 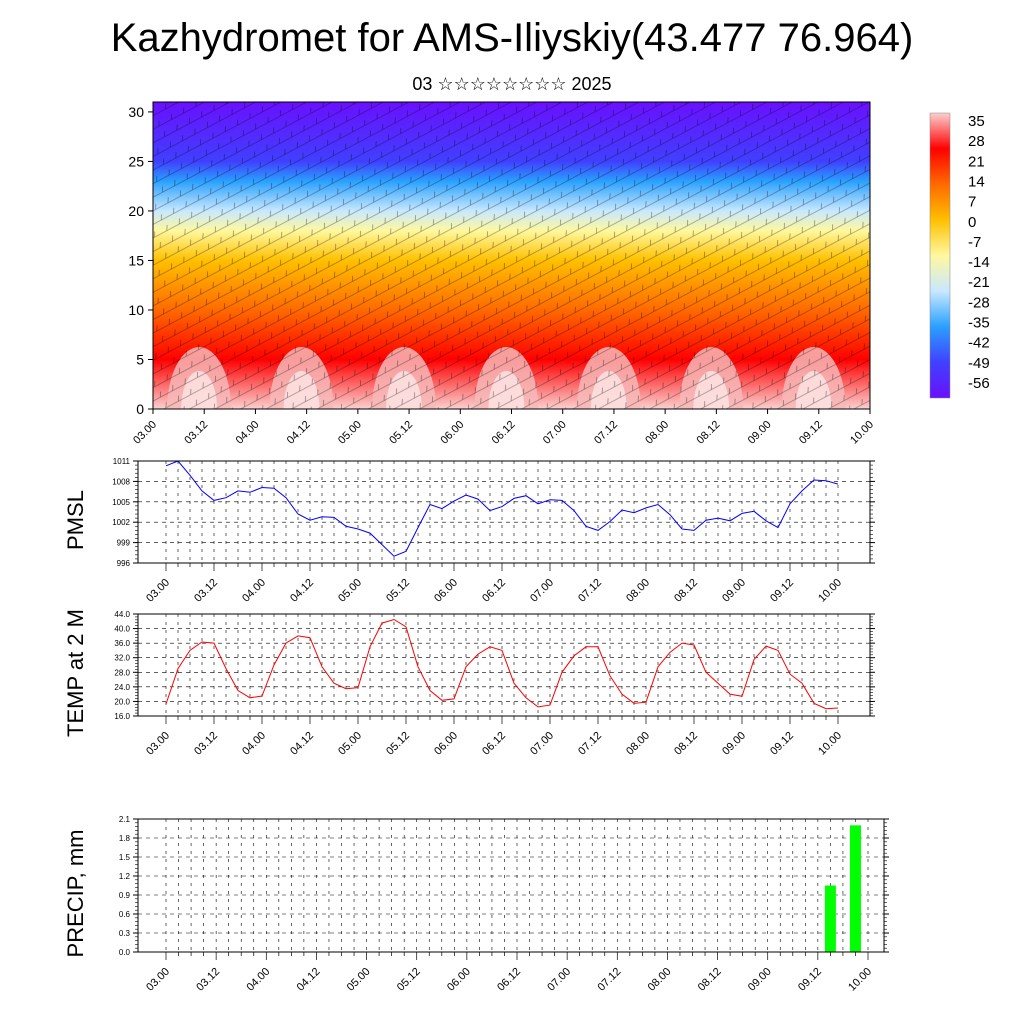 I want to click on y-tick-label: 999, so click(x=124, y=543).